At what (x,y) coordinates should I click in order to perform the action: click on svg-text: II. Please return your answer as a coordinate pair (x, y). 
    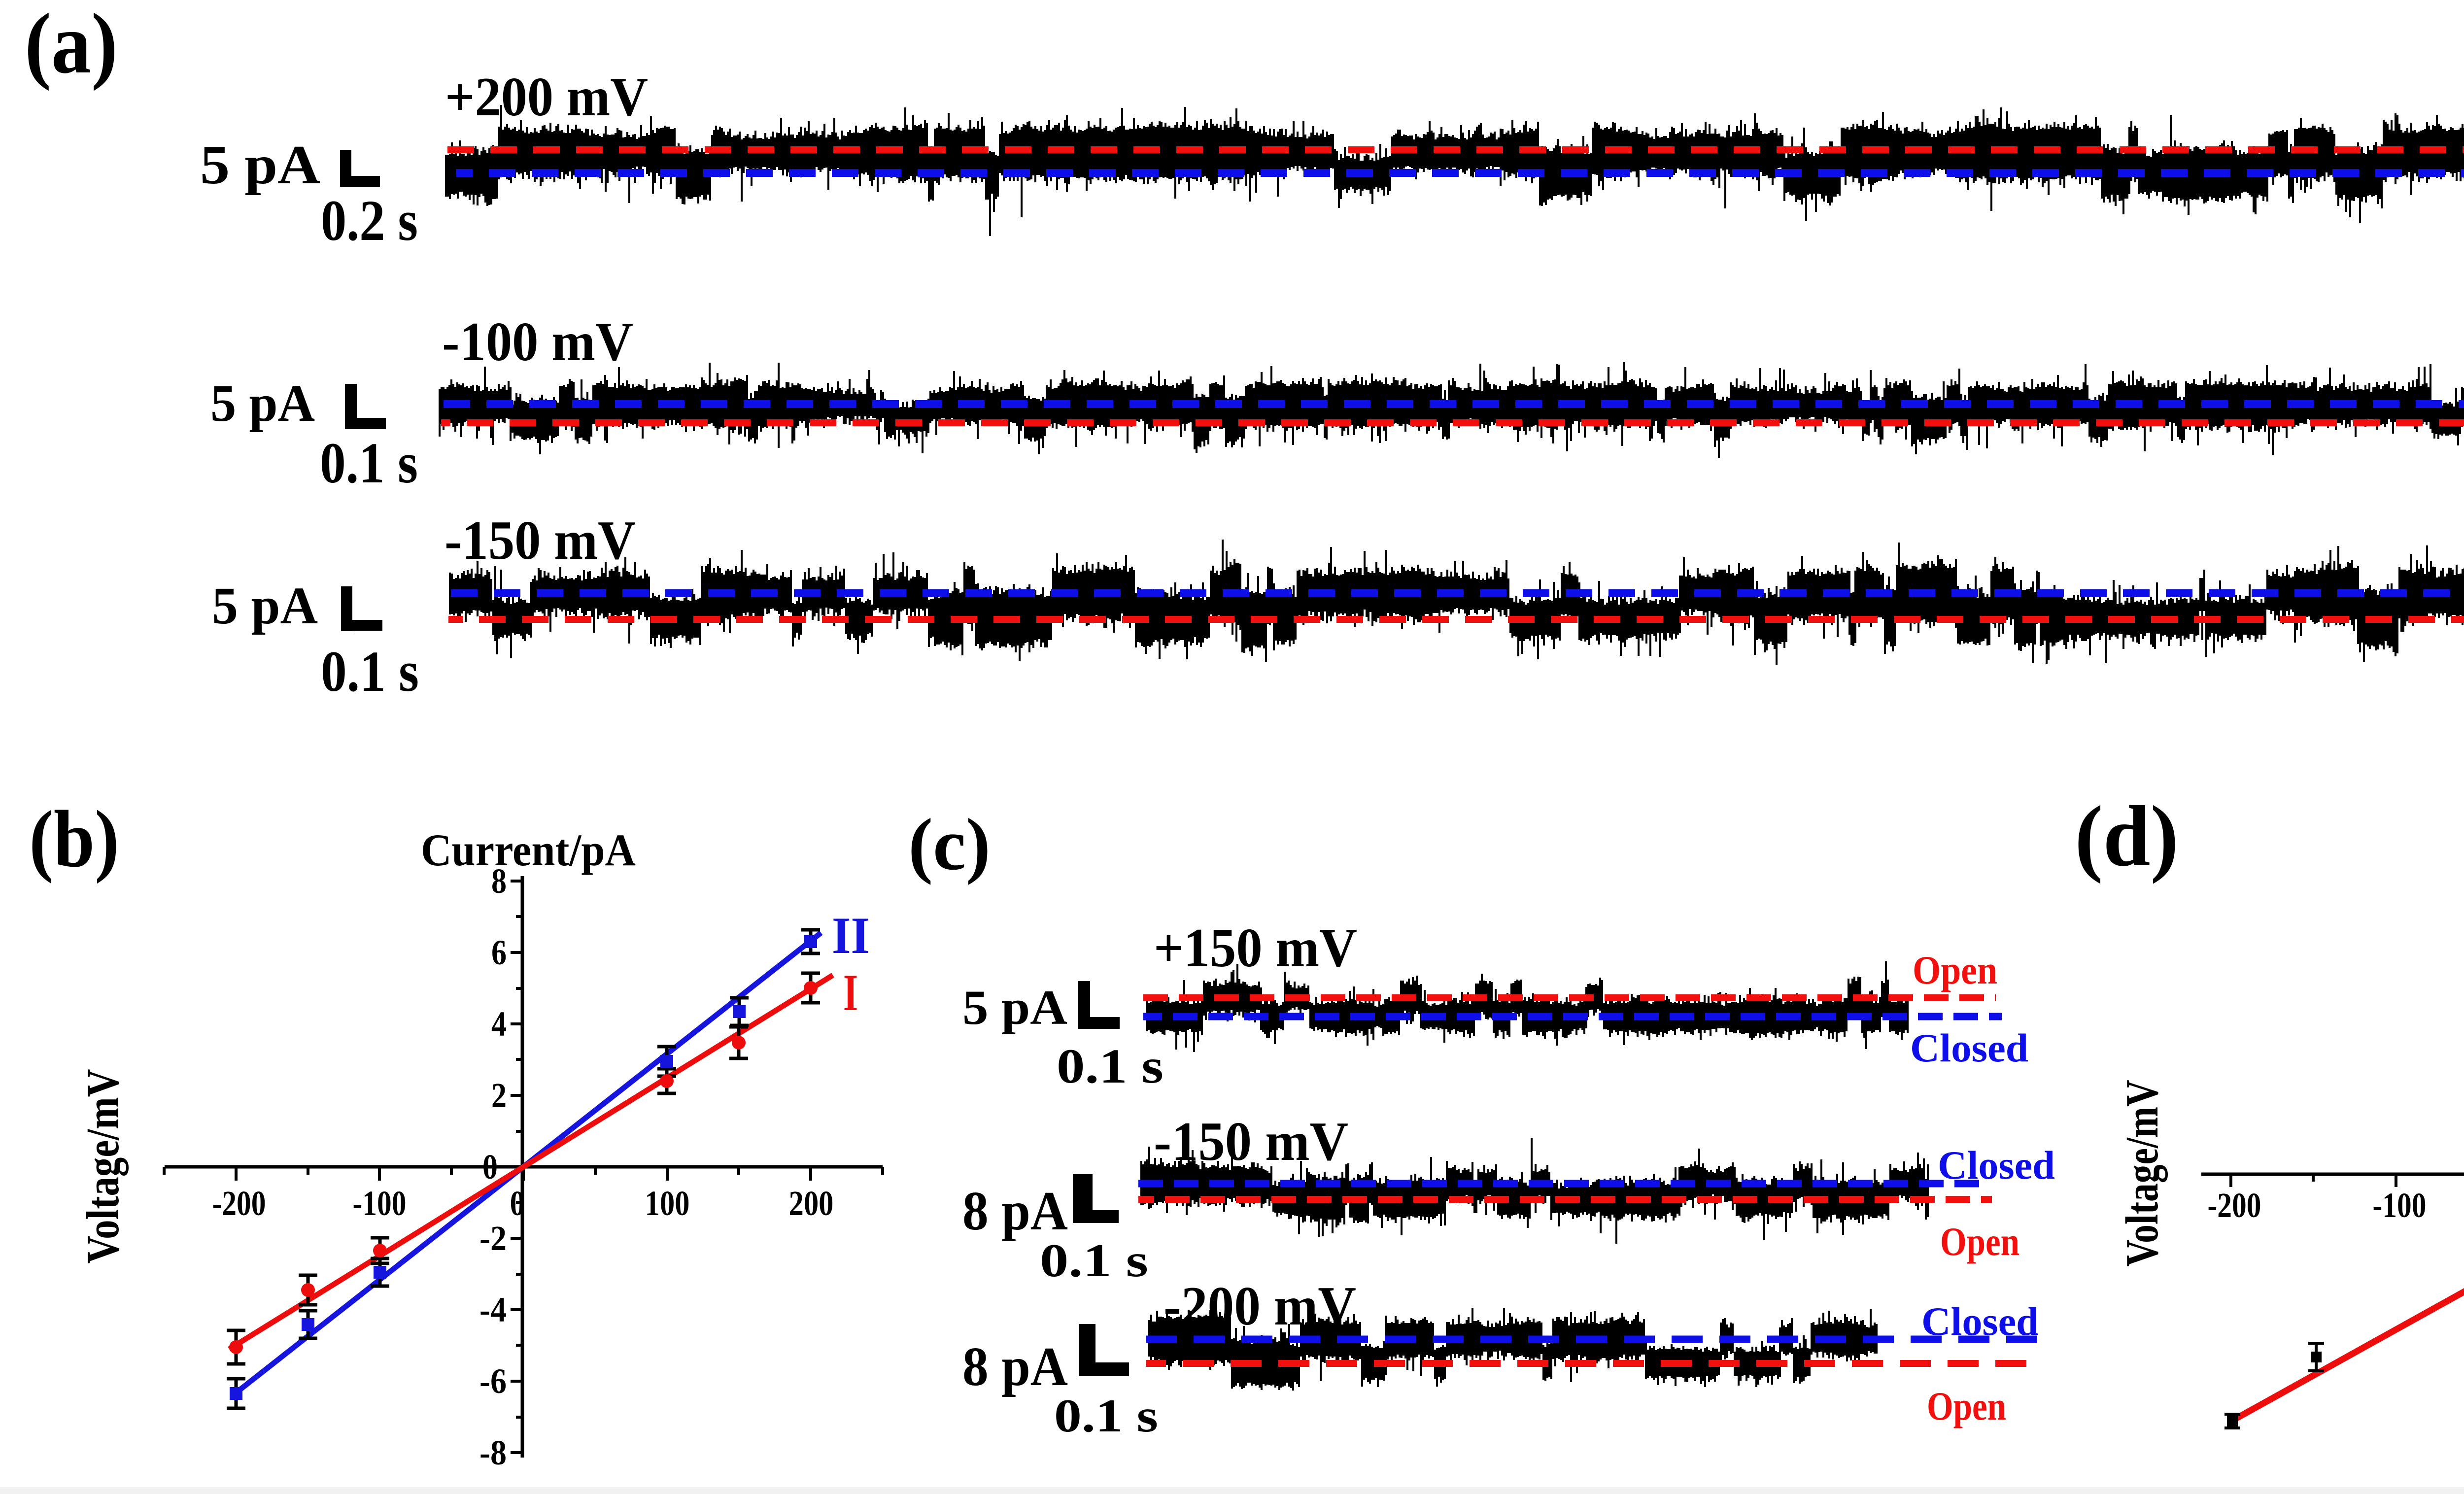
    Looking at the image, I should click on (851, 935).